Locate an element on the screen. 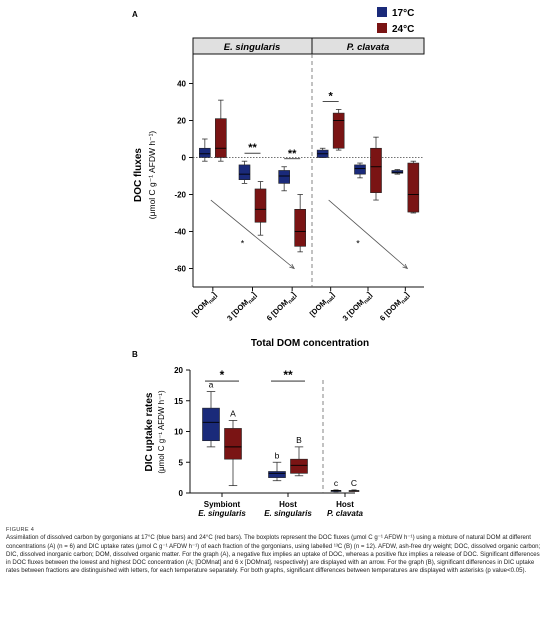 The height and width of the screenshot is (619, 554). panel-a-xtick-sub-5: nat is located at coordinates (405, 300).